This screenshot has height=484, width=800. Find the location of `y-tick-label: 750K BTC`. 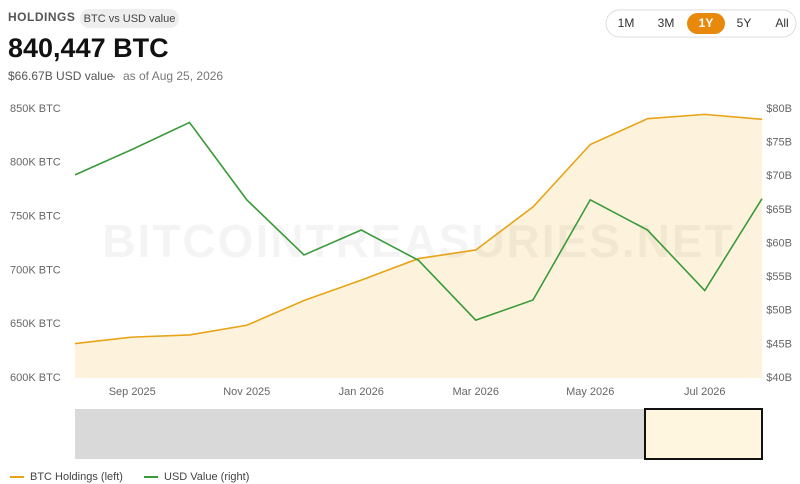

y-tick-label: 750K BTC is located at coordinates (35, 217).